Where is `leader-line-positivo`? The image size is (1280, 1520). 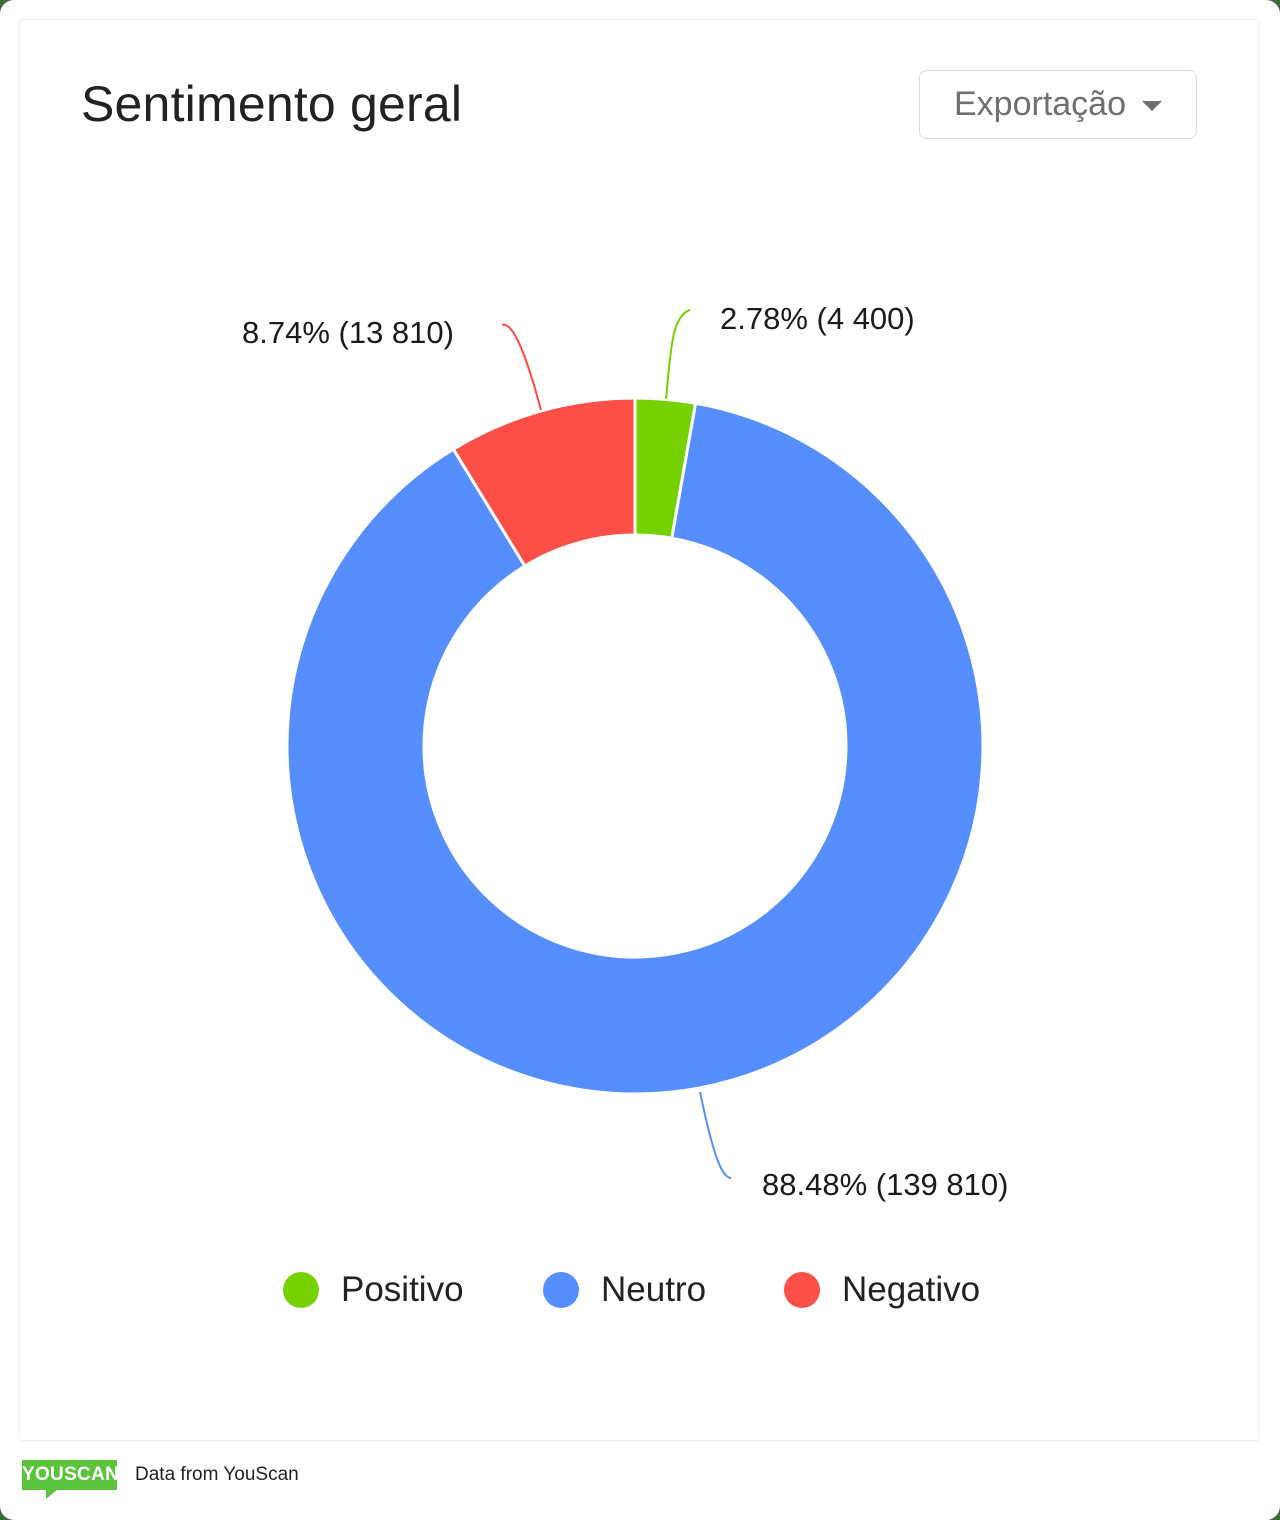 leader-line-positivo is located at coordinates (678, 354).